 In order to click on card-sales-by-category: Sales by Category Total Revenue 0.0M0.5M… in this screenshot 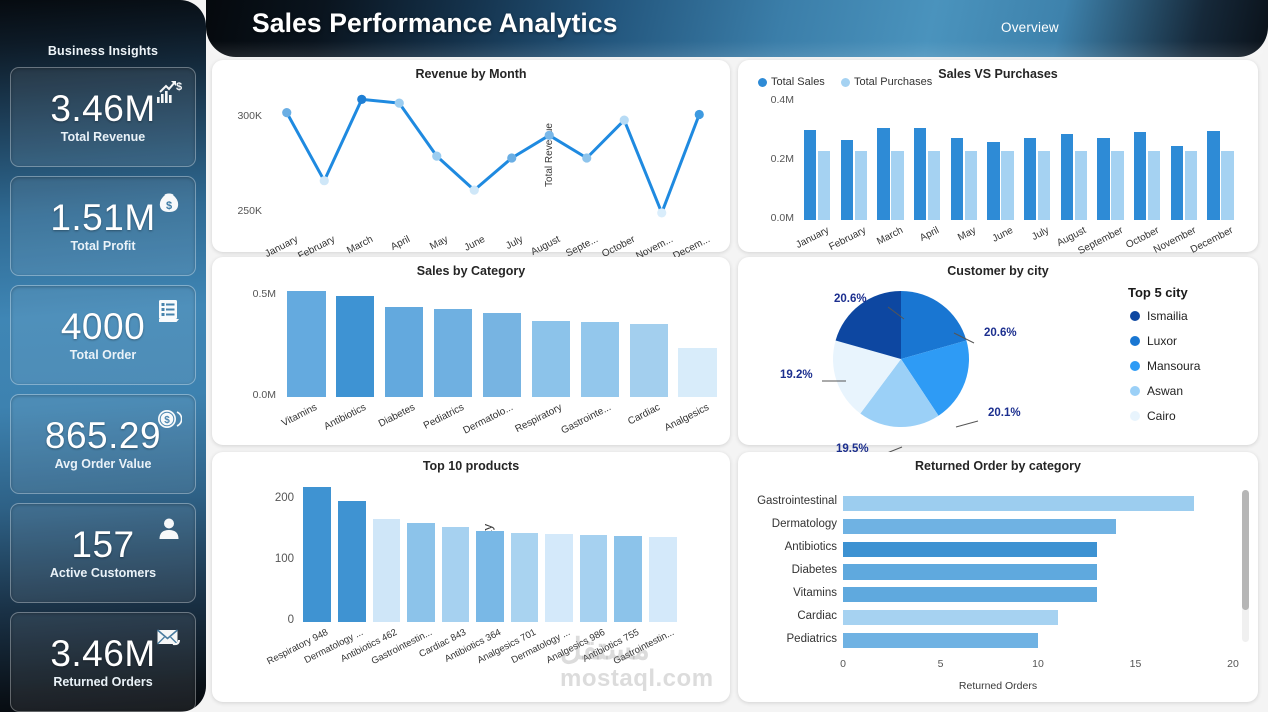, I will do `click(471, 351)`.